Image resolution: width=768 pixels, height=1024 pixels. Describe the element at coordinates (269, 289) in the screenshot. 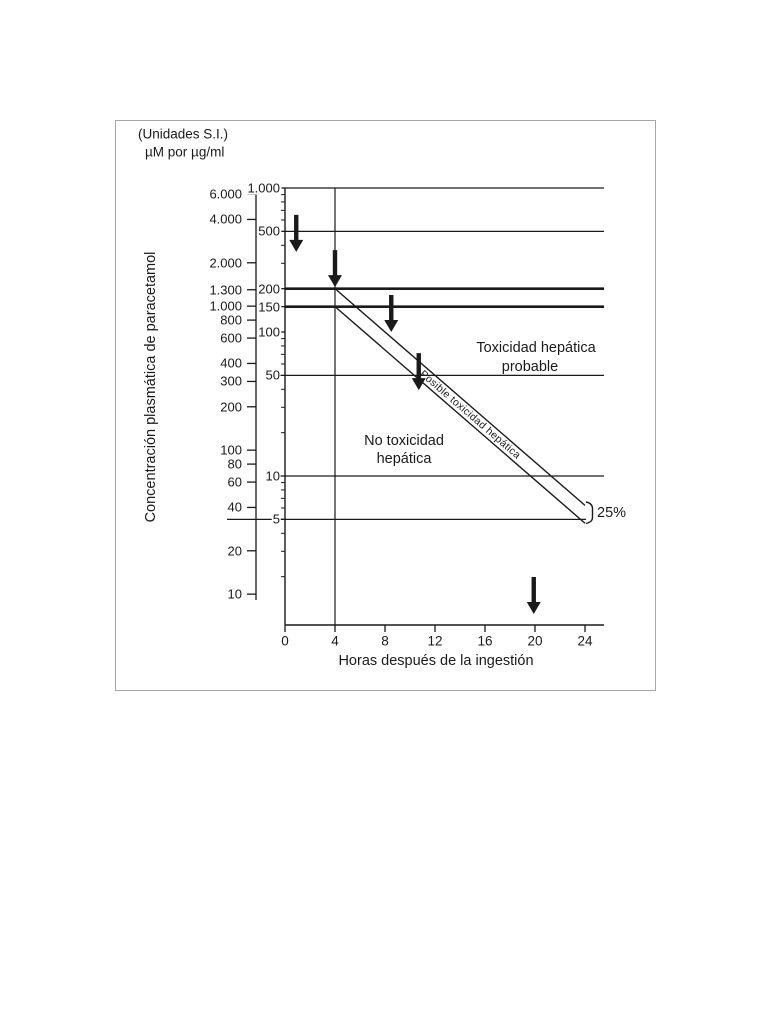

I see `ugml-tick-label-200: 200` at that location.